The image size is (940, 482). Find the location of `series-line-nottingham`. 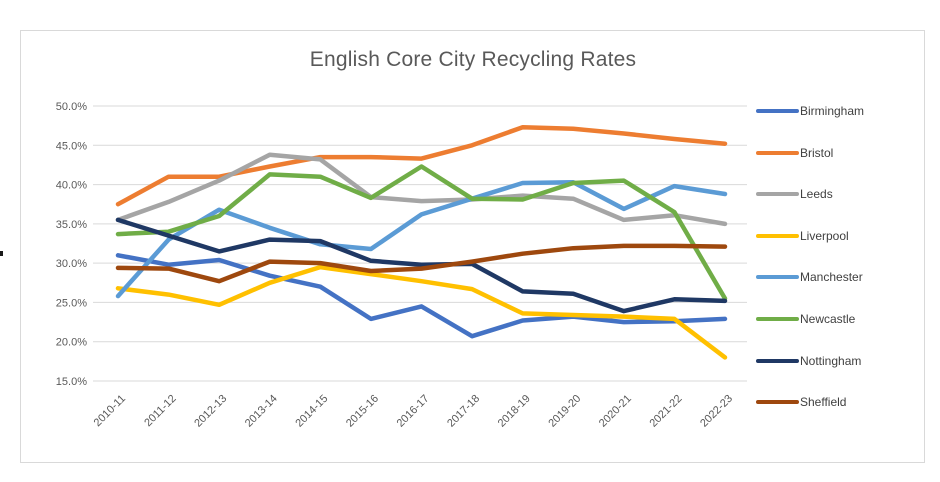

series-line-nottingham is located at coordinates (421, 265).